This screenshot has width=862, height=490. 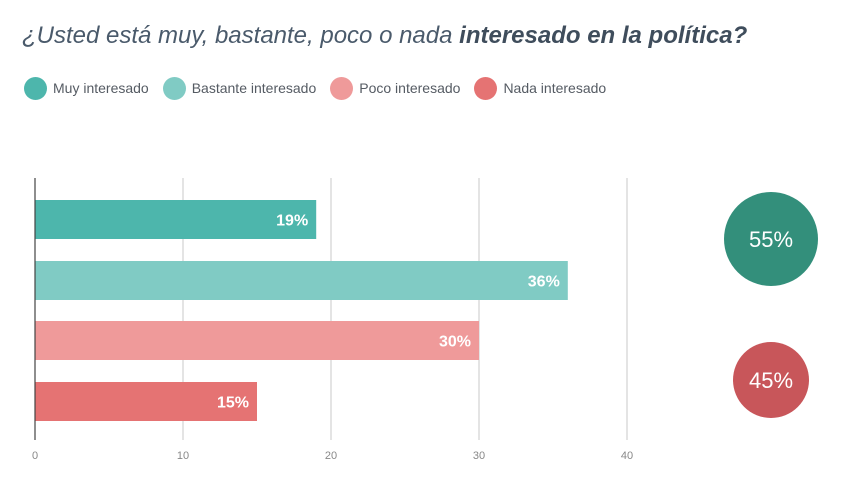 I want to click on total-label: 45%, so click(x=771, y=380).